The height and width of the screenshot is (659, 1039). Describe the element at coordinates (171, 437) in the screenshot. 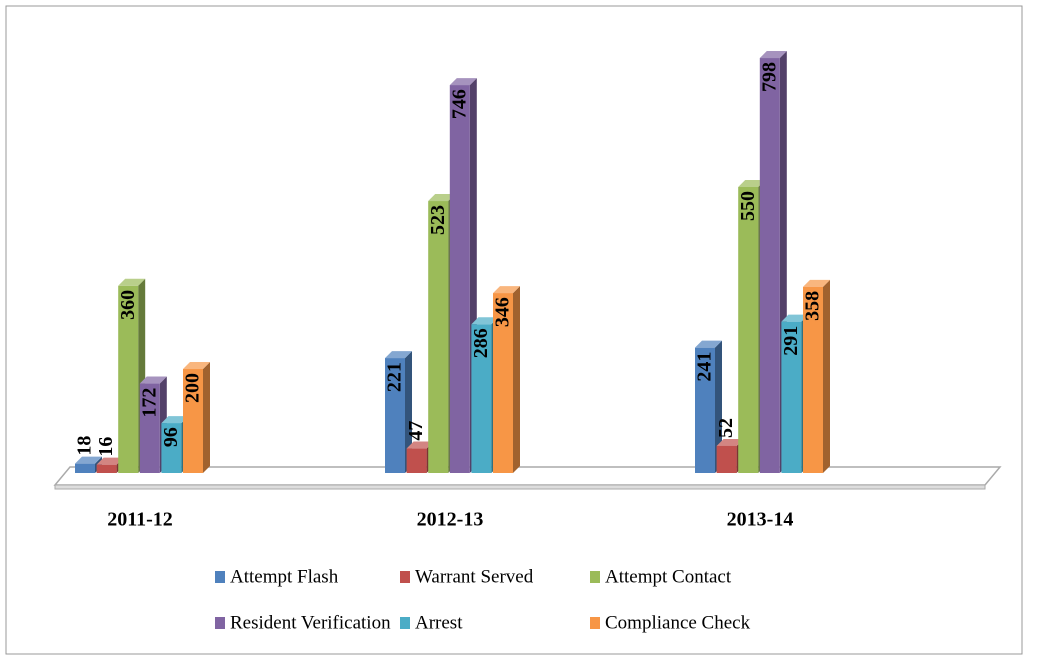

I see `value-label: 96` at that location.